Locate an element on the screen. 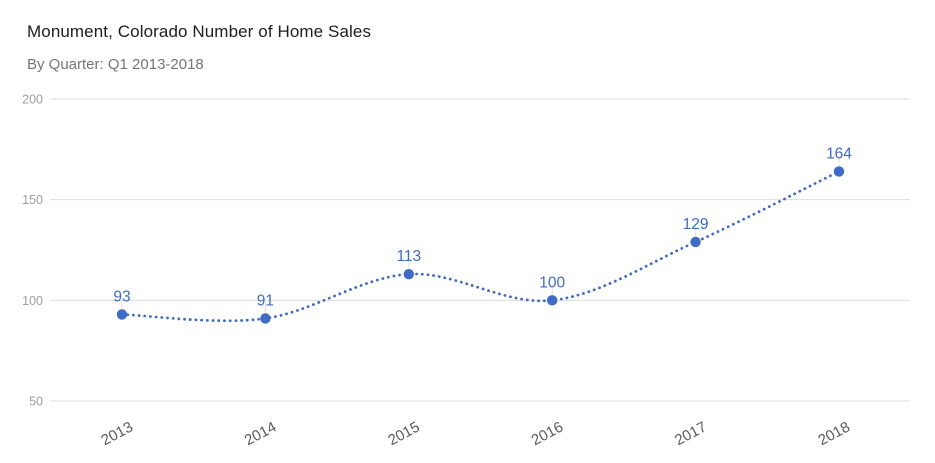 The width and height of the screenshot is (935, 463). data-point-label: 100 is located at coordinates (552, 282).